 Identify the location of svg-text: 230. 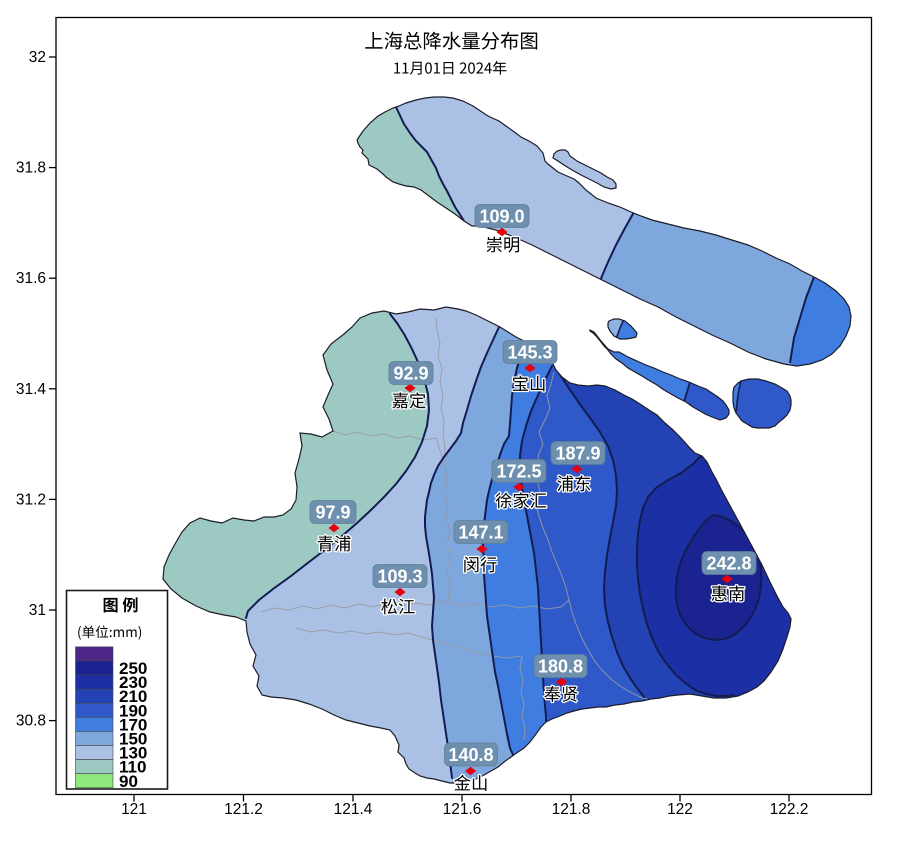
(133, 682).